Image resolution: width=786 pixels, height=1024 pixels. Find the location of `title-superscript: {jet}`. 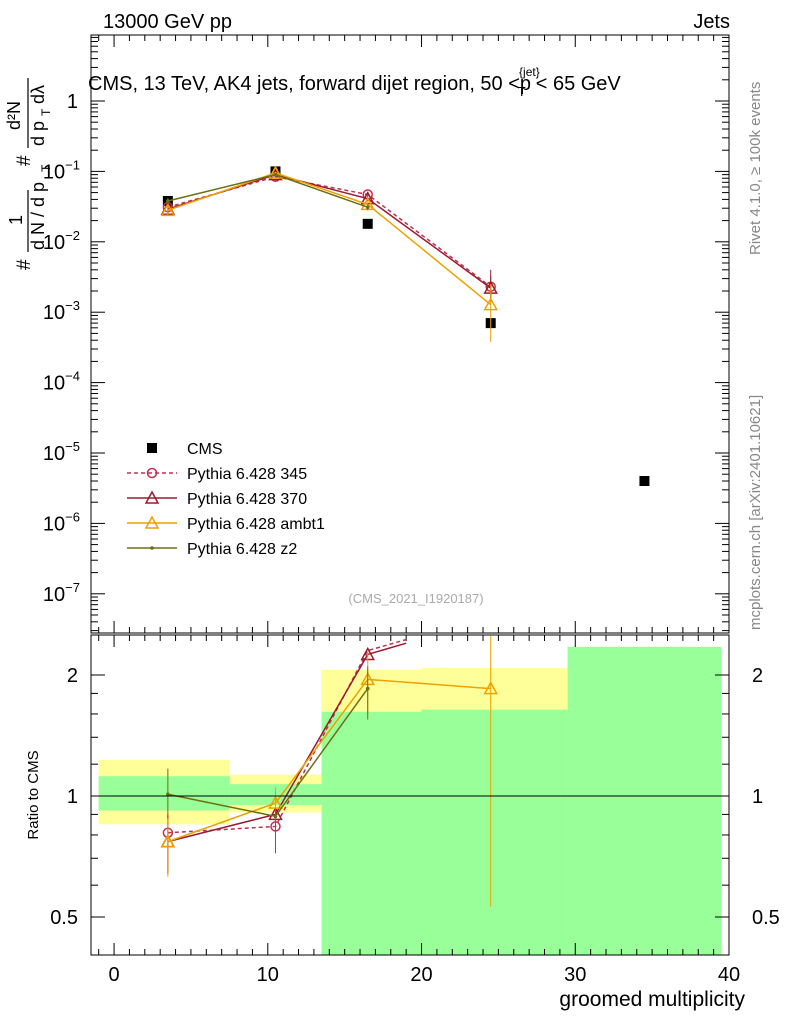

title-superscript: {jet} is located at coordinates (529, 72).